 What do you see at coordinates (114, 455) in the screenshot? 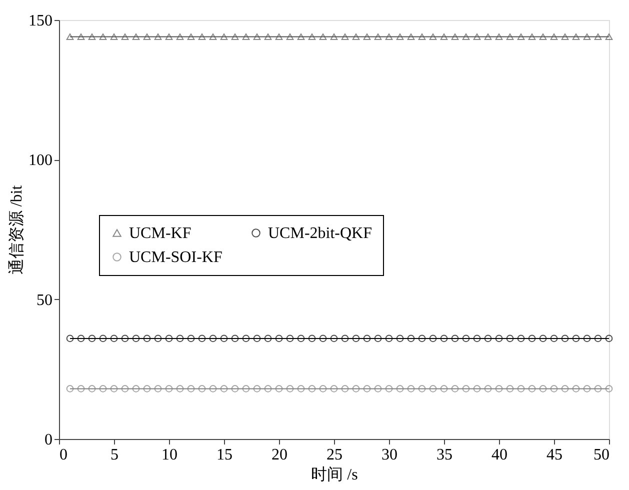
I see `x-tick-label: 5` at bounding box center [114, 455].